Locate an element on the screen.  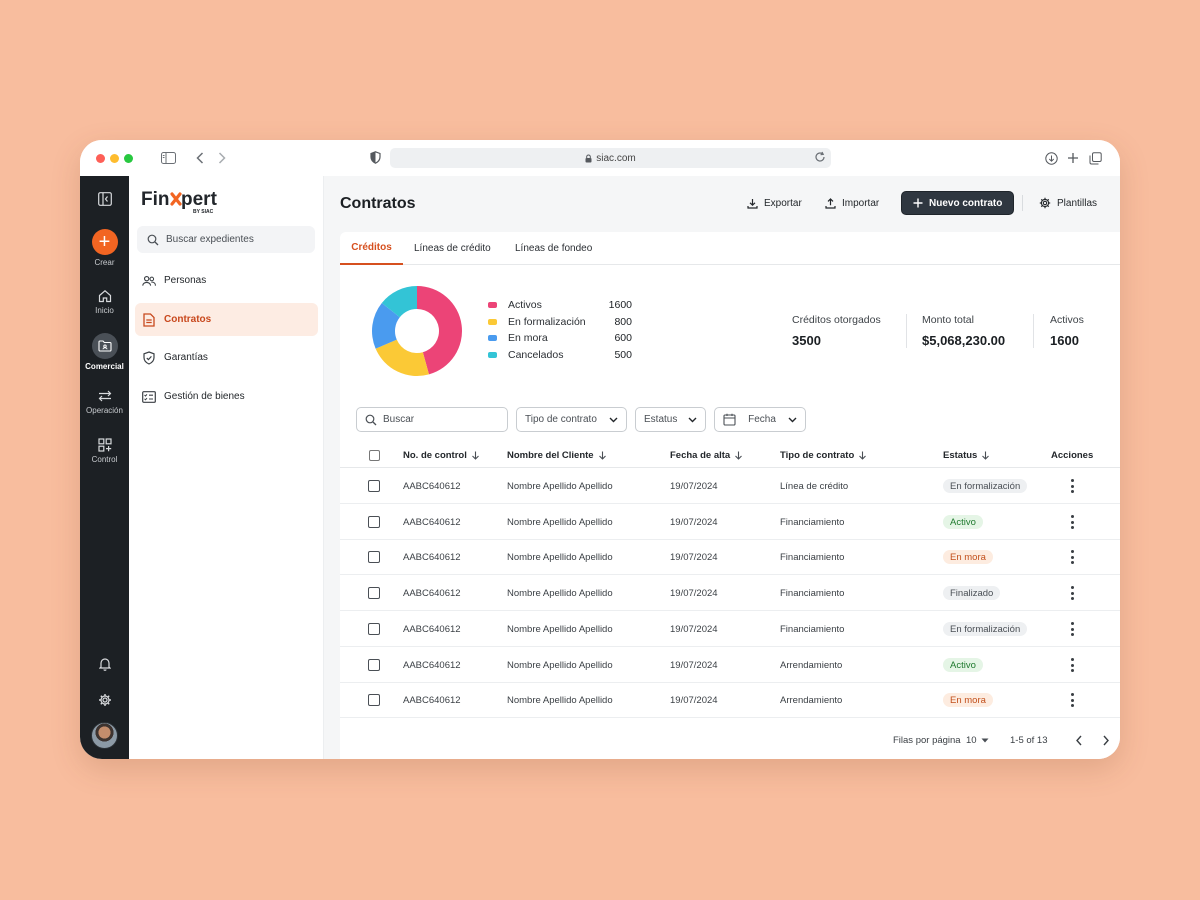
tabs-overview-icon is located at coordinates (1095, 158).